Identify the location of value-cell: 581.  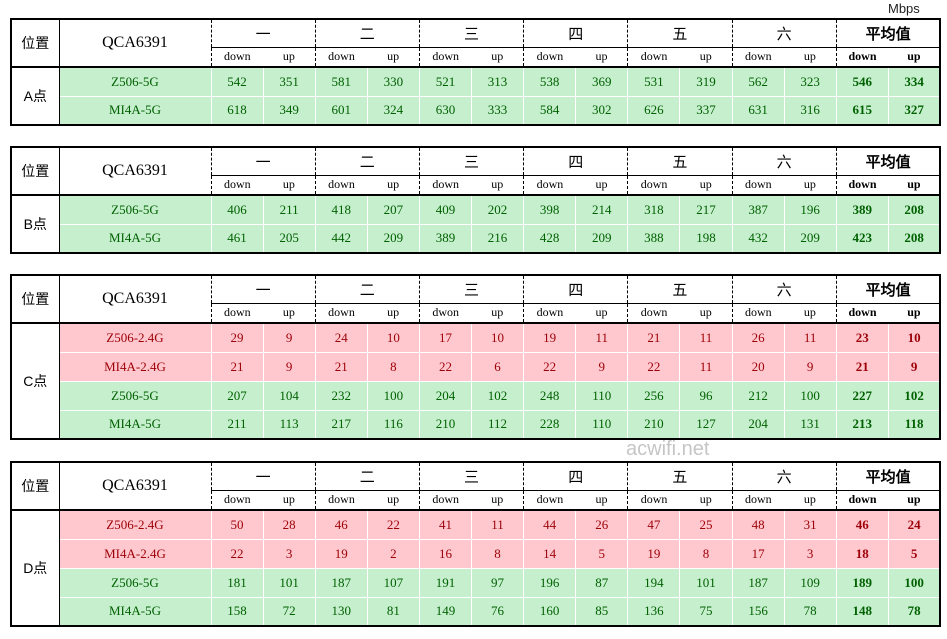
(341, 81).